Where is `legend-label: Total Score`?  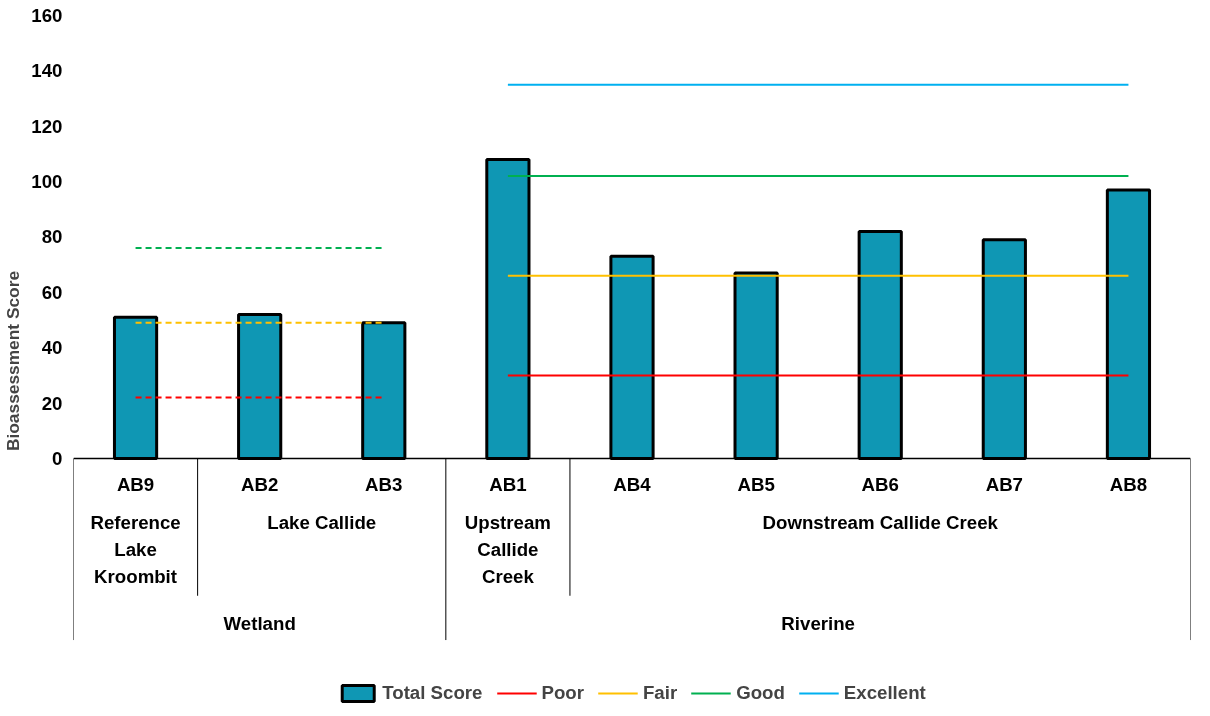 legend-label: Total Score is located at coordinates (432, 693).